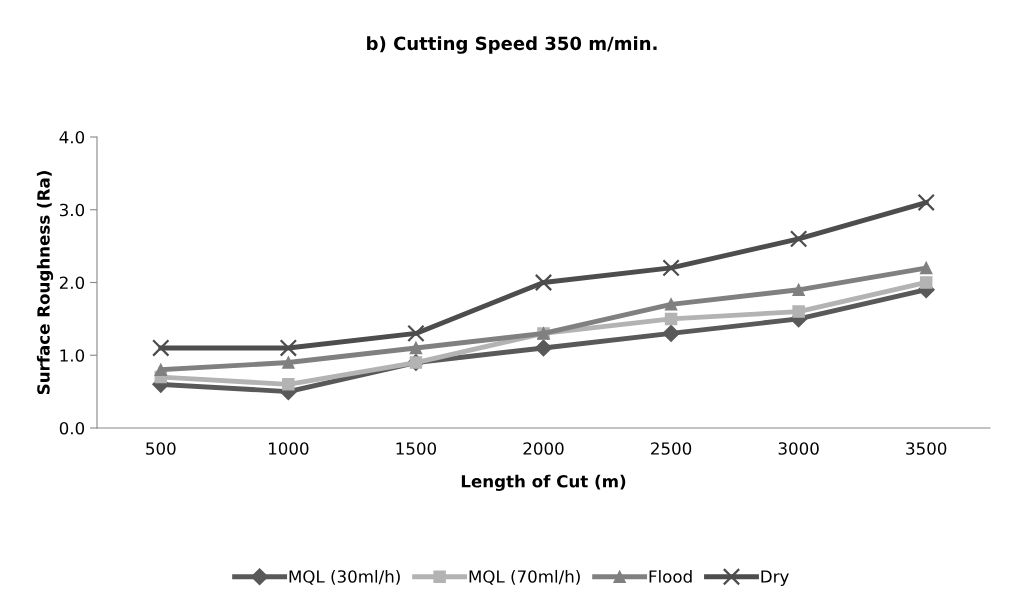 The image size is (1024, 610). I want to click on x-tick-label: 2000, so click(543, 448).